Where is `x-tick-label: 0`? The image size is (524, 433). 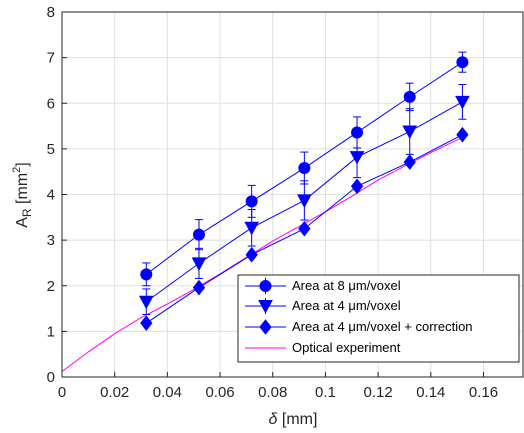 x-tick-label: 0 is located at coordinates (62, 392).